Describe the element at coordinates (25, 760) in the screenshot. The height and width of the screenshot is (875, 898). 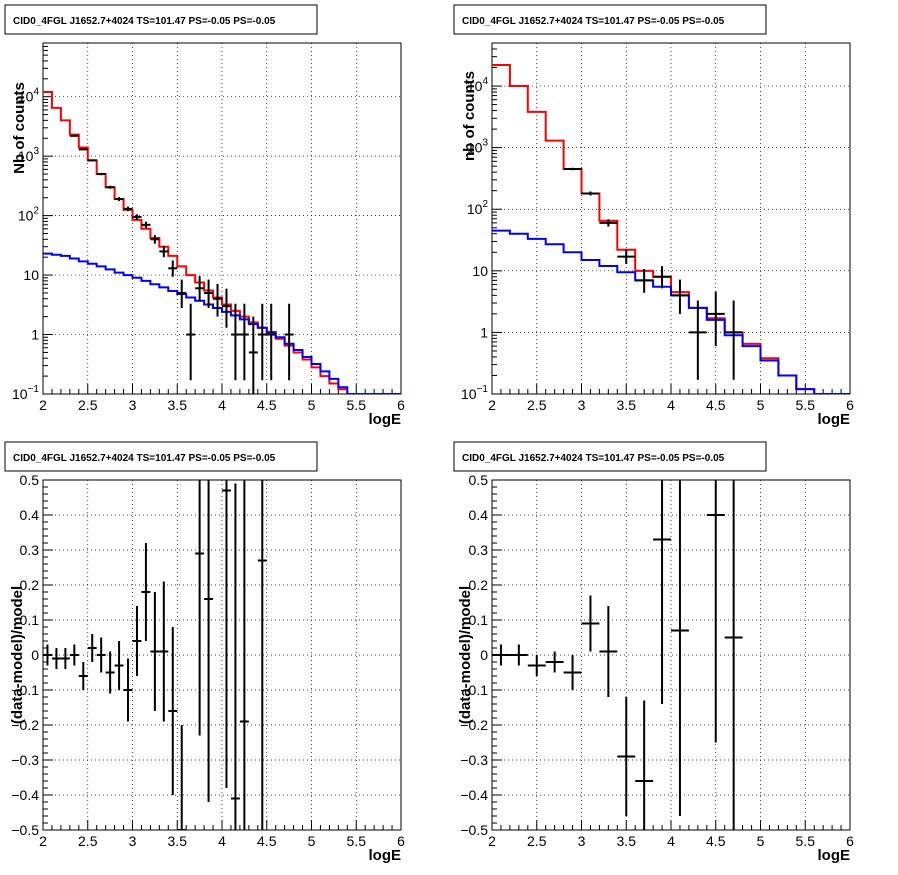
I see `y-tick-label: −0.3` at that location.